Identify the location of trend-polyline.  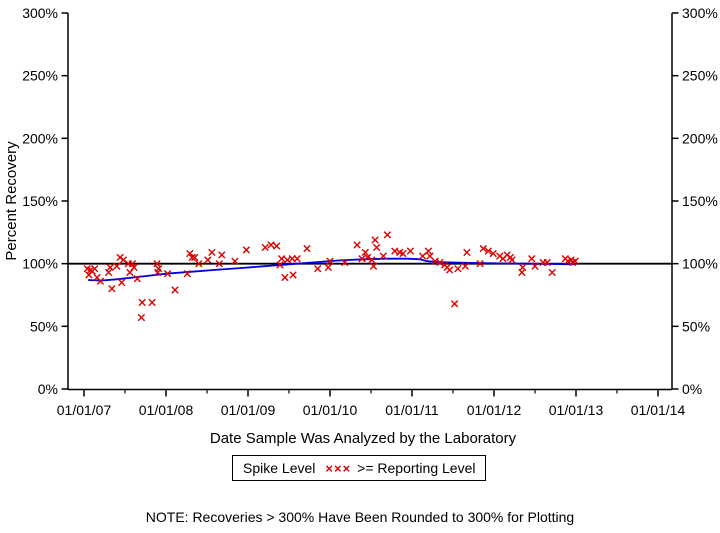
(332, 269).